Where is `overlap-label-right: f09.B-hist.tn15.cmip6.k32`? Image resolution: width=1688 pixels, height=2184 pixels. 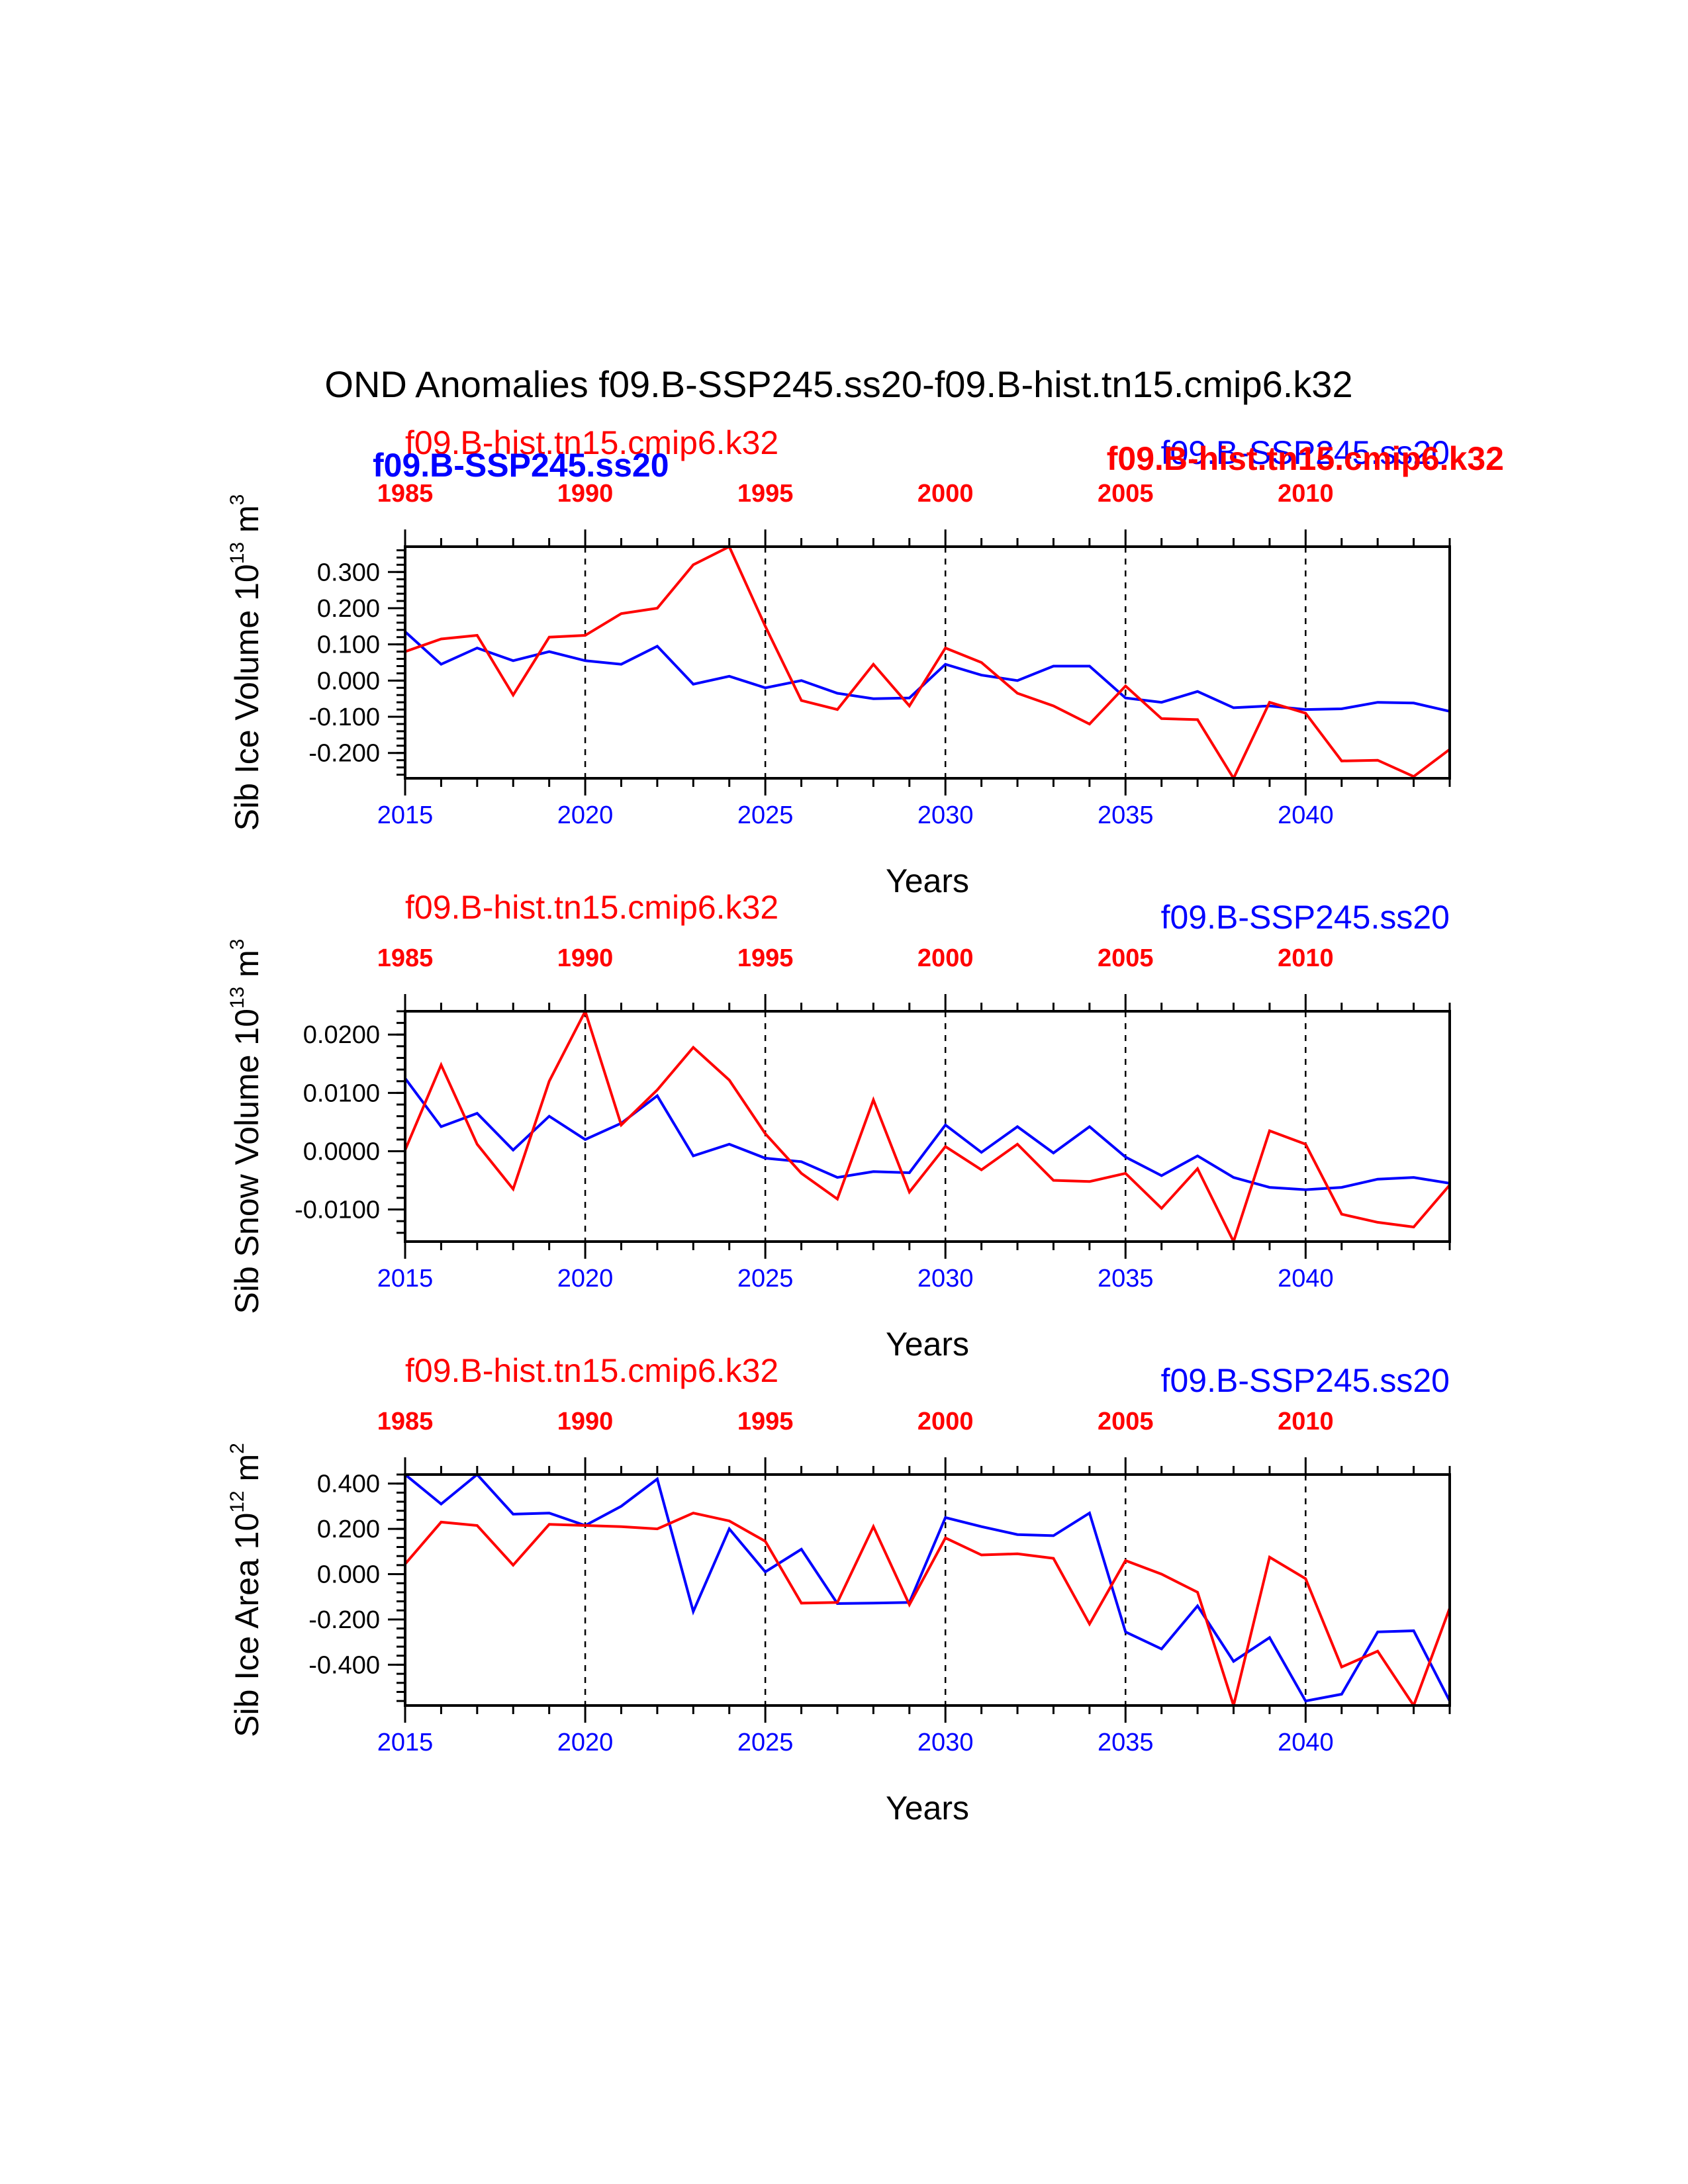 overlap-label-right: f09.B-hist.tn15.cmip6.k32 is located at coordinates (1305, 459).